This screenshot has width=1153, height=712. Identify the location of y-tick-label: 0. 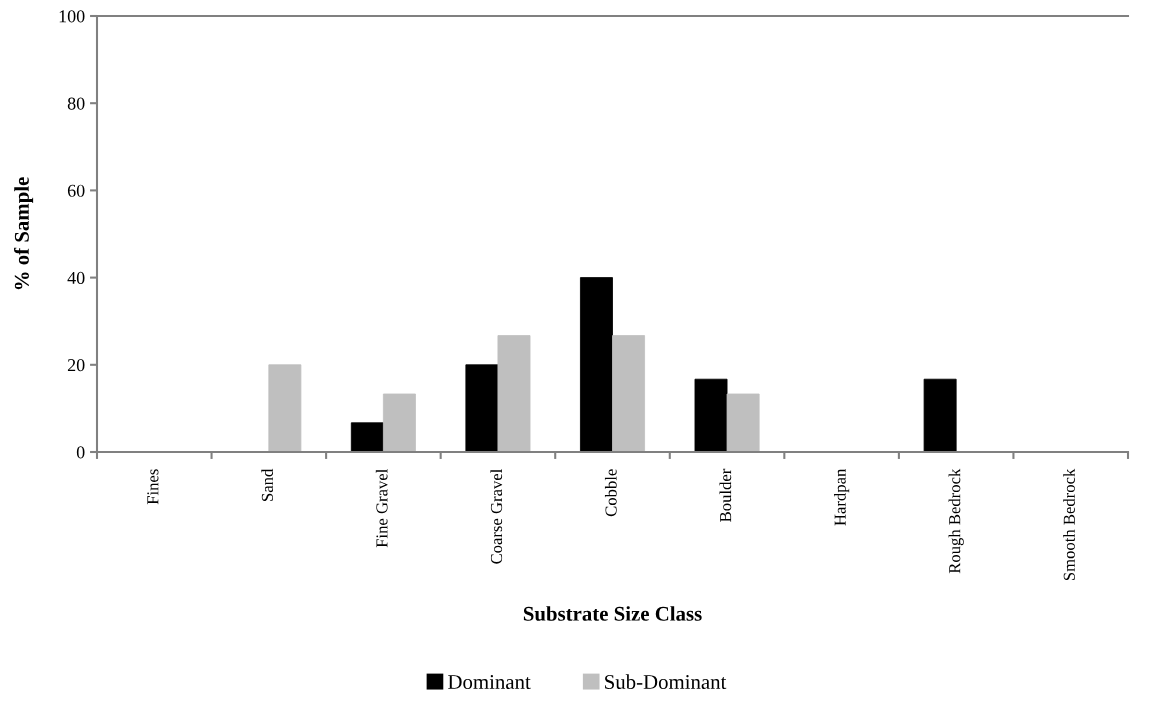
(80, 452).